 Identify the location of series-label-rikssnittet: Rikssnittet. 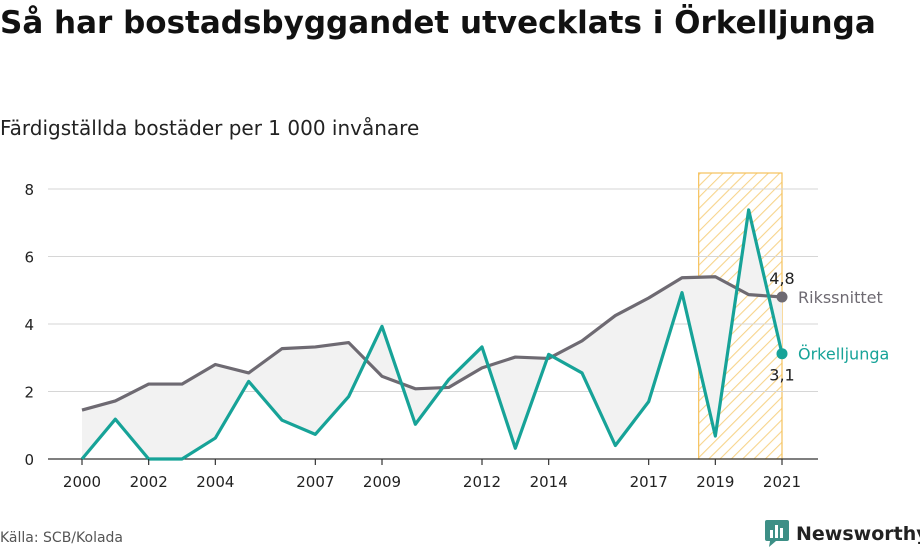
(840, 297).